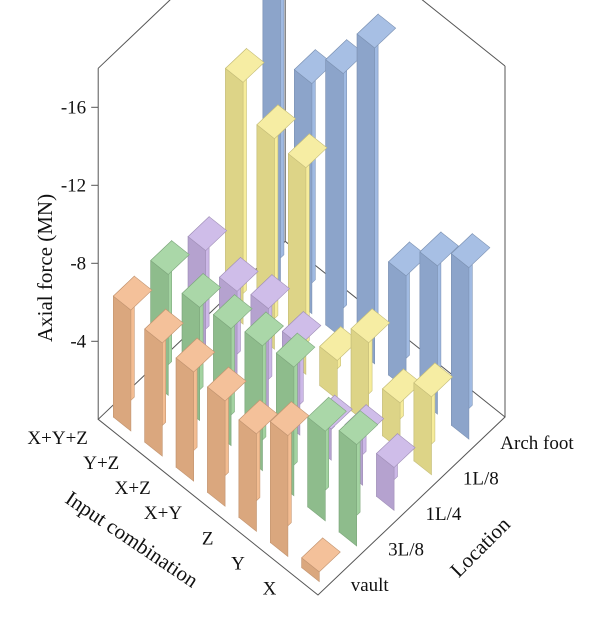 Image resolution: width=600 pixels, height=625 pixels. I want to click on bar-3L/8-Y, so click(327, 459).